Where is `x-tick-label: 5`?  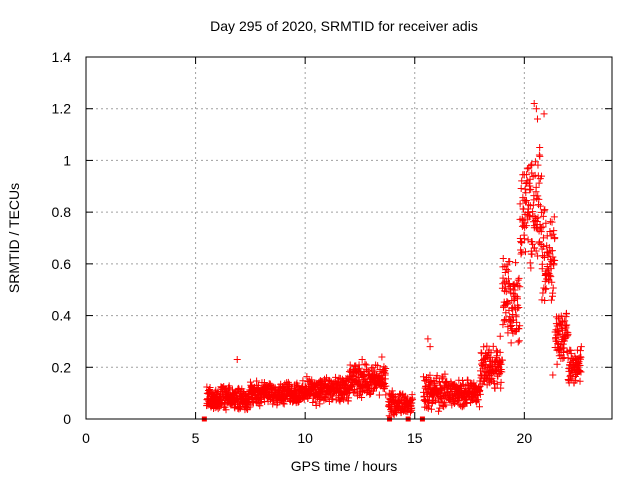 x-tick-label: 5 is located at coordinates (196, 438).